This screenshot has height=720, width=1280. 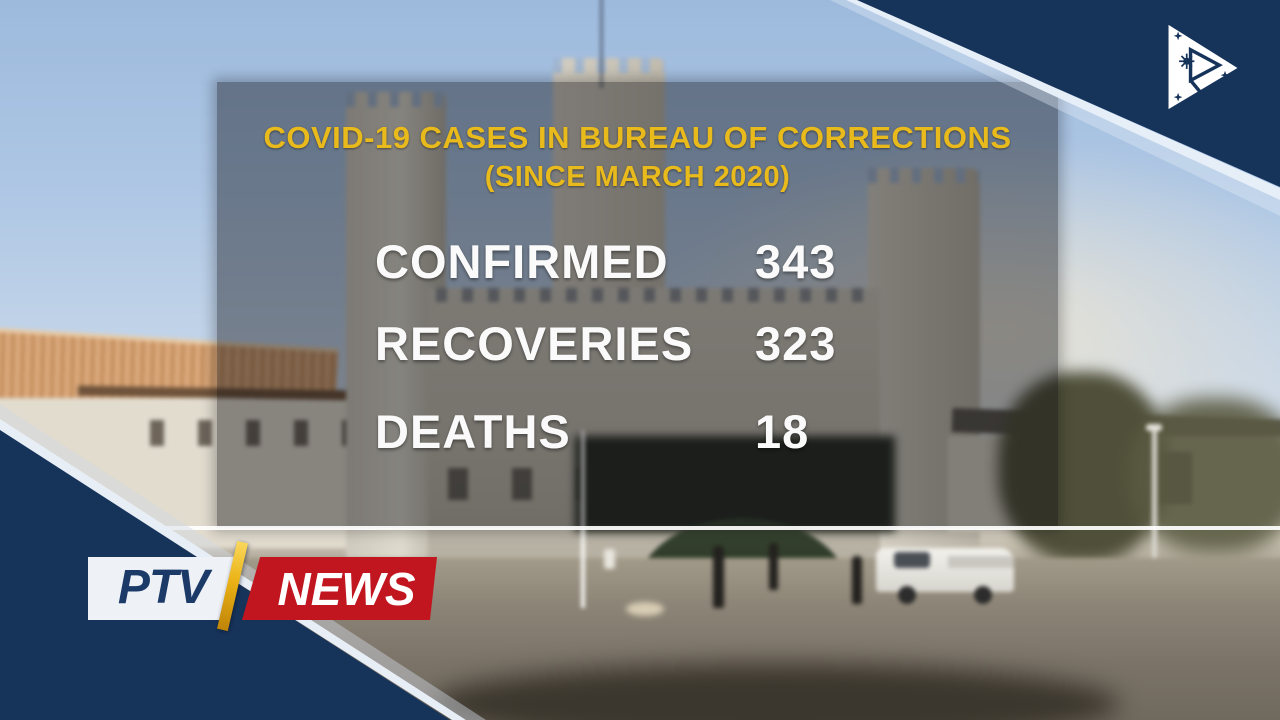 What do you see at coordinates (473, 431) in the screenshot?
I see `stat-label-deaths: DEATHS` at bounding box center [473, 431].